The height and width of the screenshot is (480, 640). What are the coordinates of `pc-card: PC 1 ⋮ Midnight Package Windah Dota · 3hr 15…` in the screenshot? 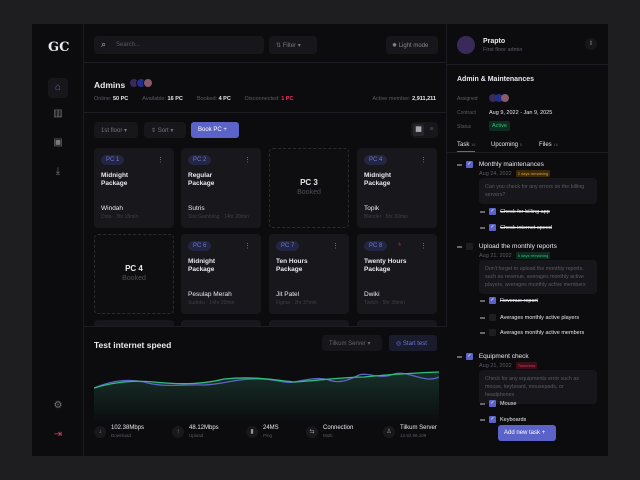 It's located at (134, 188).